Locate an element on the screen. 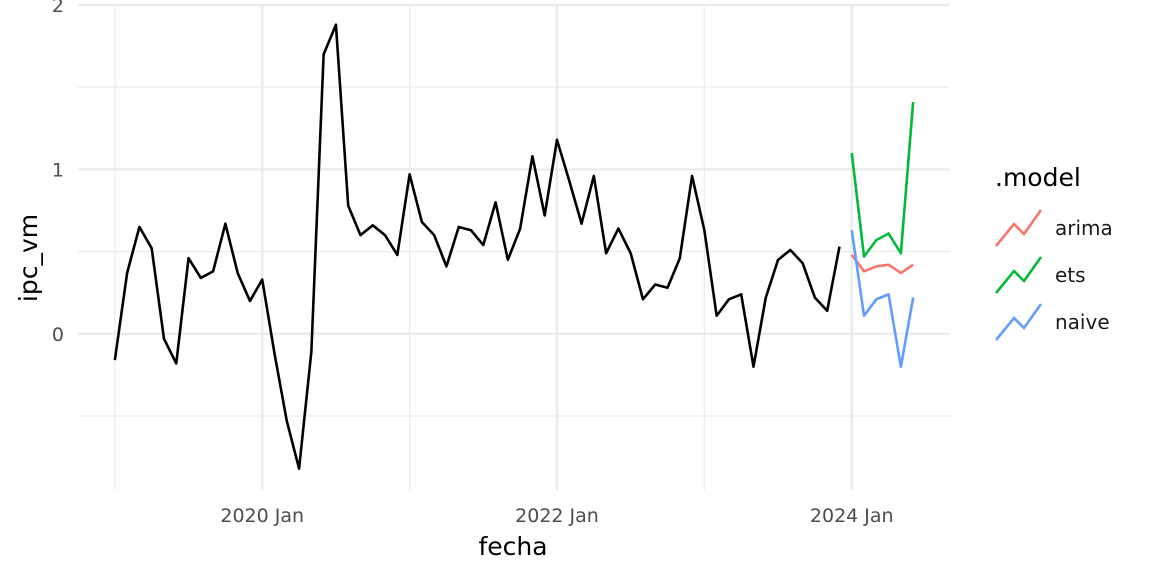 The height and width of the screenshot is (576, 1152). legend-key-arima is located at coordinates (1018, 228).